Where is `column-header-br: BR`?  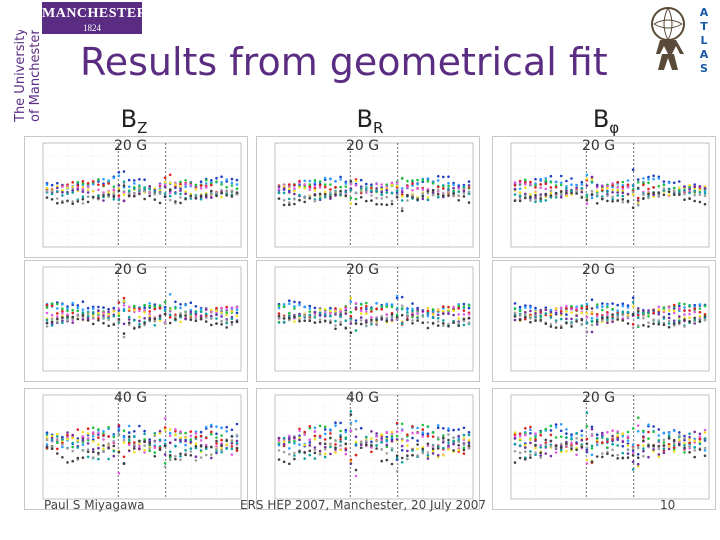 column-header-br: BR is located at coordinates (370, 121).